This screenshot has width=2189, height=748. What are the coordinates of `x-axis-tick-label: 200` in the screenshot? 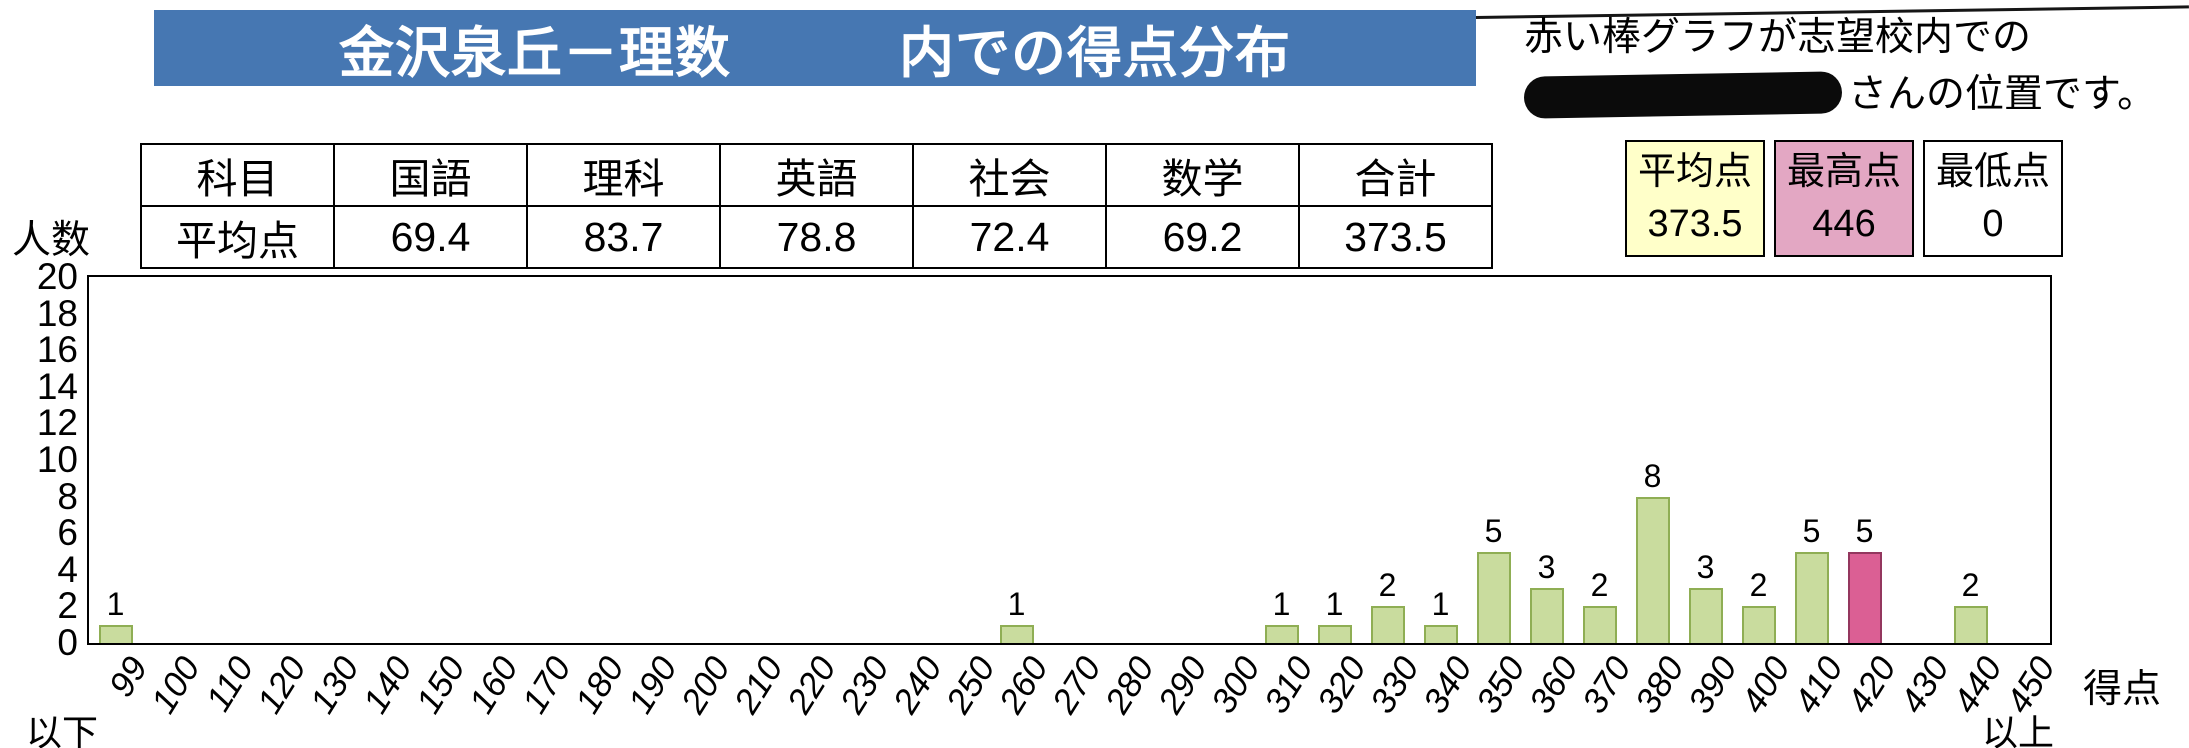 It's located at (705, 685).